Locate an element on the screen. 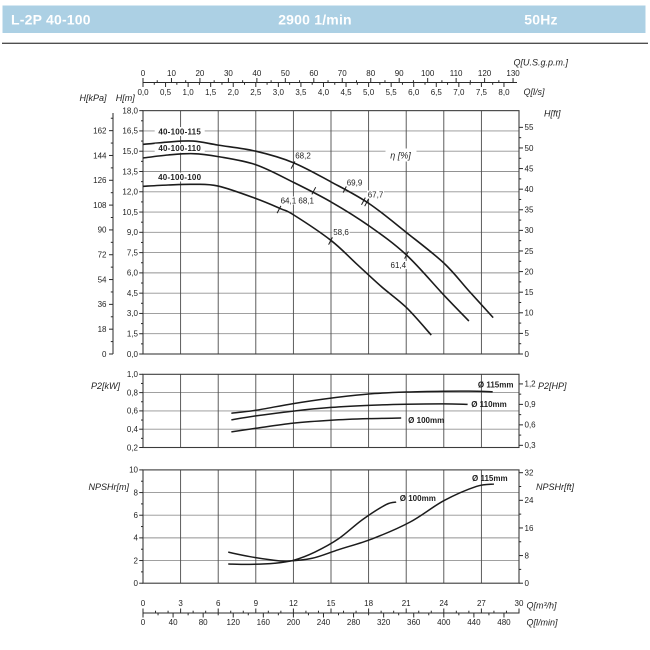 This screenshot has height=650, width=650. svg-text: 1,2 is located at coordinates (531, 384).